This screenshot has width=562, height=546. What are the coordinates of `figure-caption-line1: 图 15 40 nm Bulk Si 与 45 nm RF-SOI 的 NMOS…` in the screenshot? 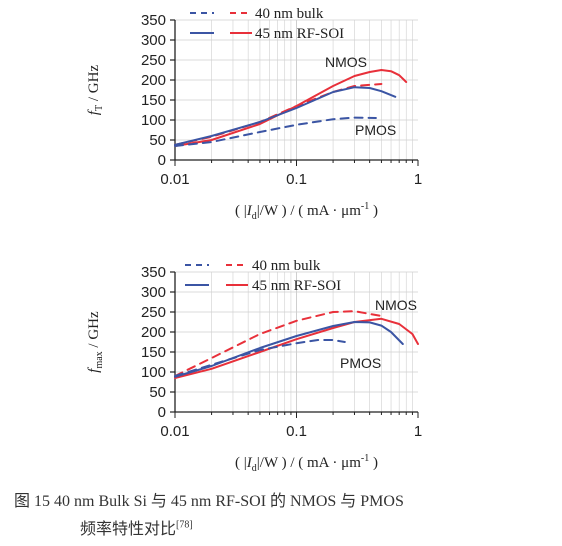 It's located at (209, 501).